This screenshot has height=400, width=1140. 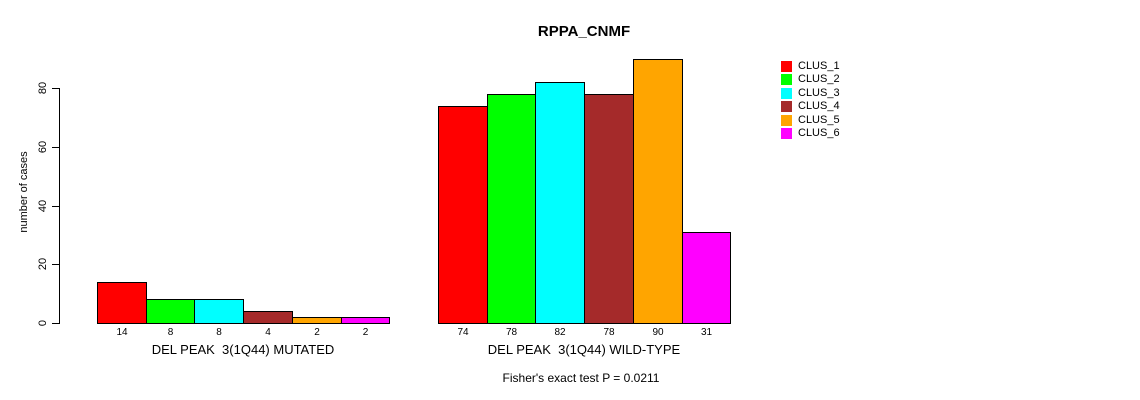 I want to click on bar-value-label: 31, so click(x=706, y=332).